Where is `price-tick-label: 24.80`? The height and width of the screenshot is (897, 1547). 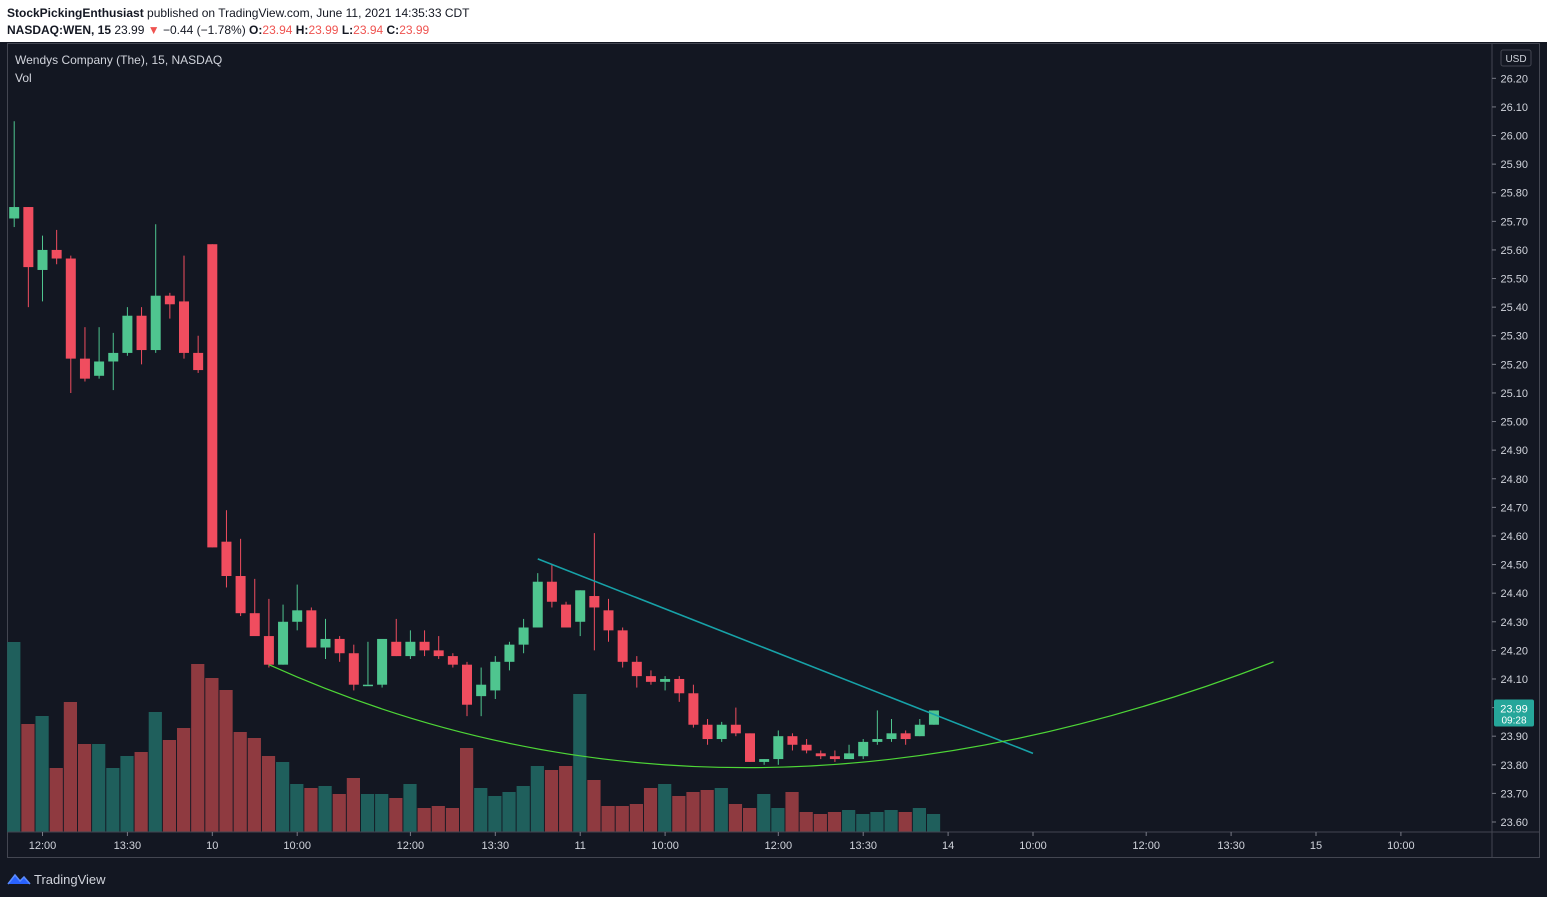 price-tick-label: 24.80 is located at coordinates (1514, 480).